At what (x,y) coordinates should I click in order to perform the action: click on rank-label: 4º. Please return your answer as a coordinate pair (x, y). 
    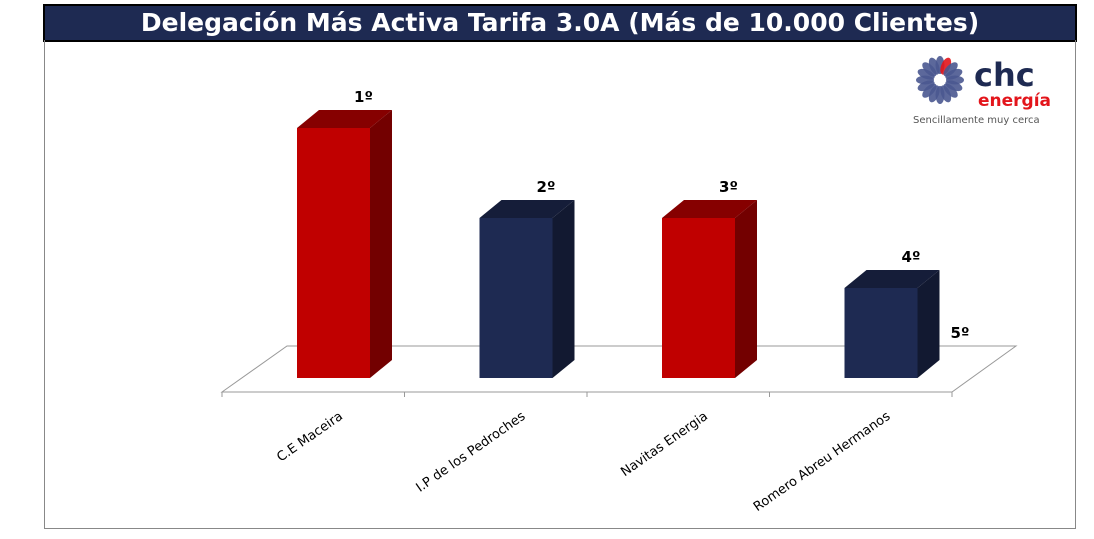
    Looking at the image, I should click on (911, 257).